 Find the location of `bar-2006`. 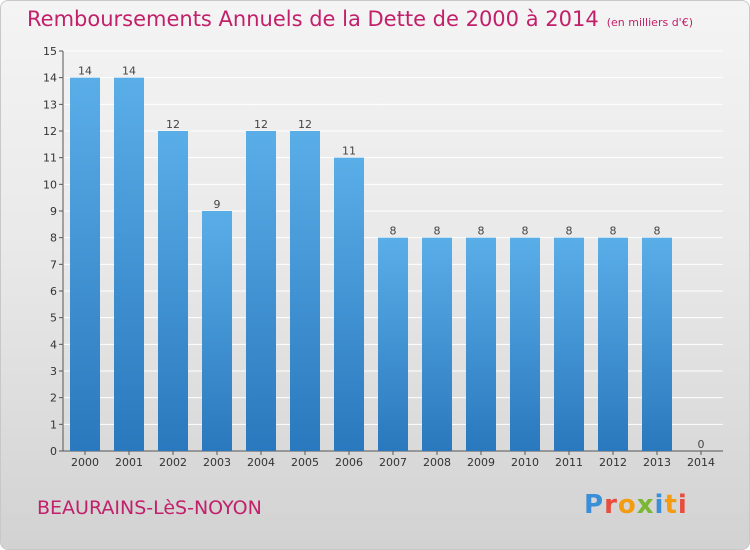

bar-2006 is located at coordinates (349, 304).